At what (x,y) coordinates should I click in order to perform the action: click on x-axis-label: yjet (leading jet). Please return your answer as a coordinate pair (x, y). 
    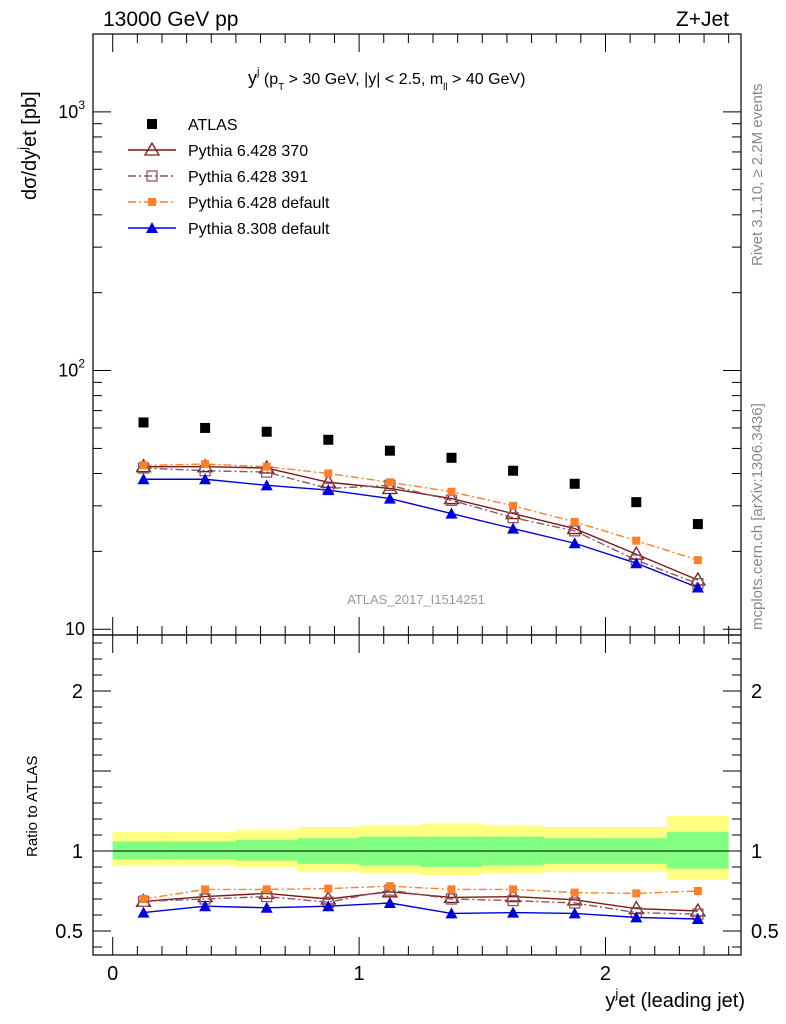
    Looking at the image, I should click on (675, 999).